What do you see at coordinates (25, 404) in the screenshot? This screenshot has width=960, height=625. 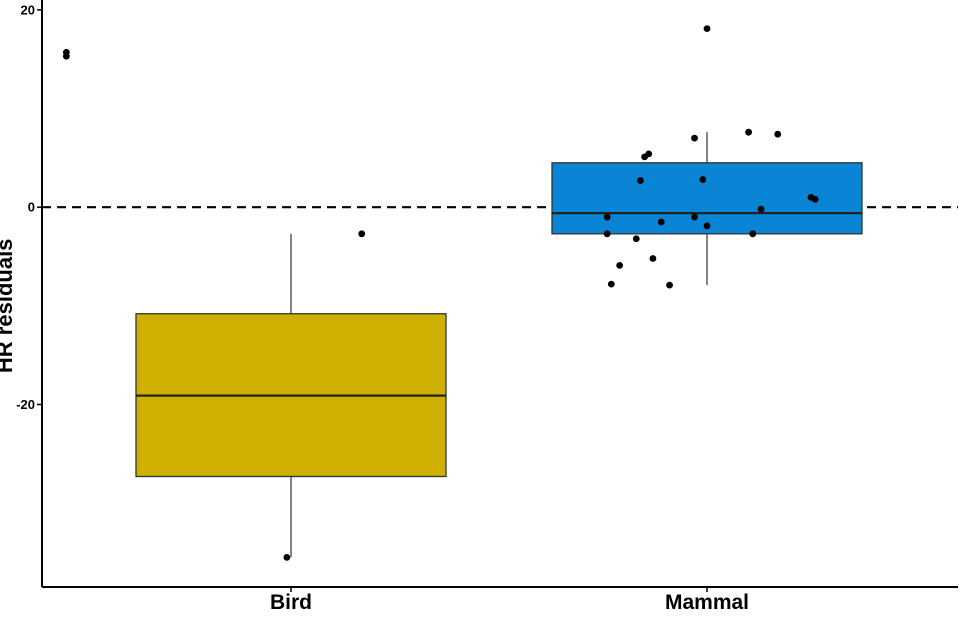 I see `y-tick-label: -20` at bounding box center [25, 404].